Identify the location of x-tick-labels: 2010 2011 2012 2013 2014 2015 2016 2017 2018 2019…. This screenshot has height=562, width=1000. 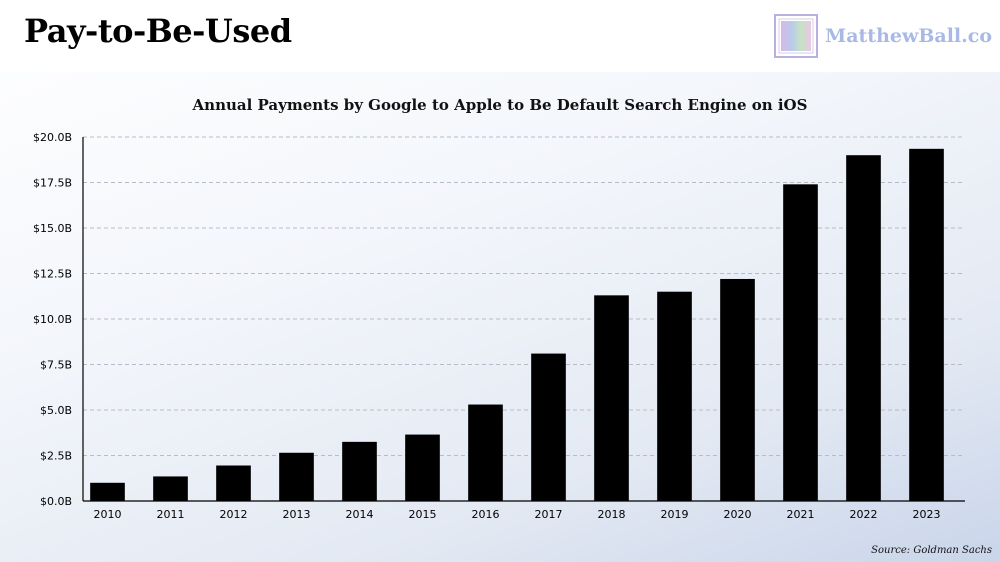
(517, 514).